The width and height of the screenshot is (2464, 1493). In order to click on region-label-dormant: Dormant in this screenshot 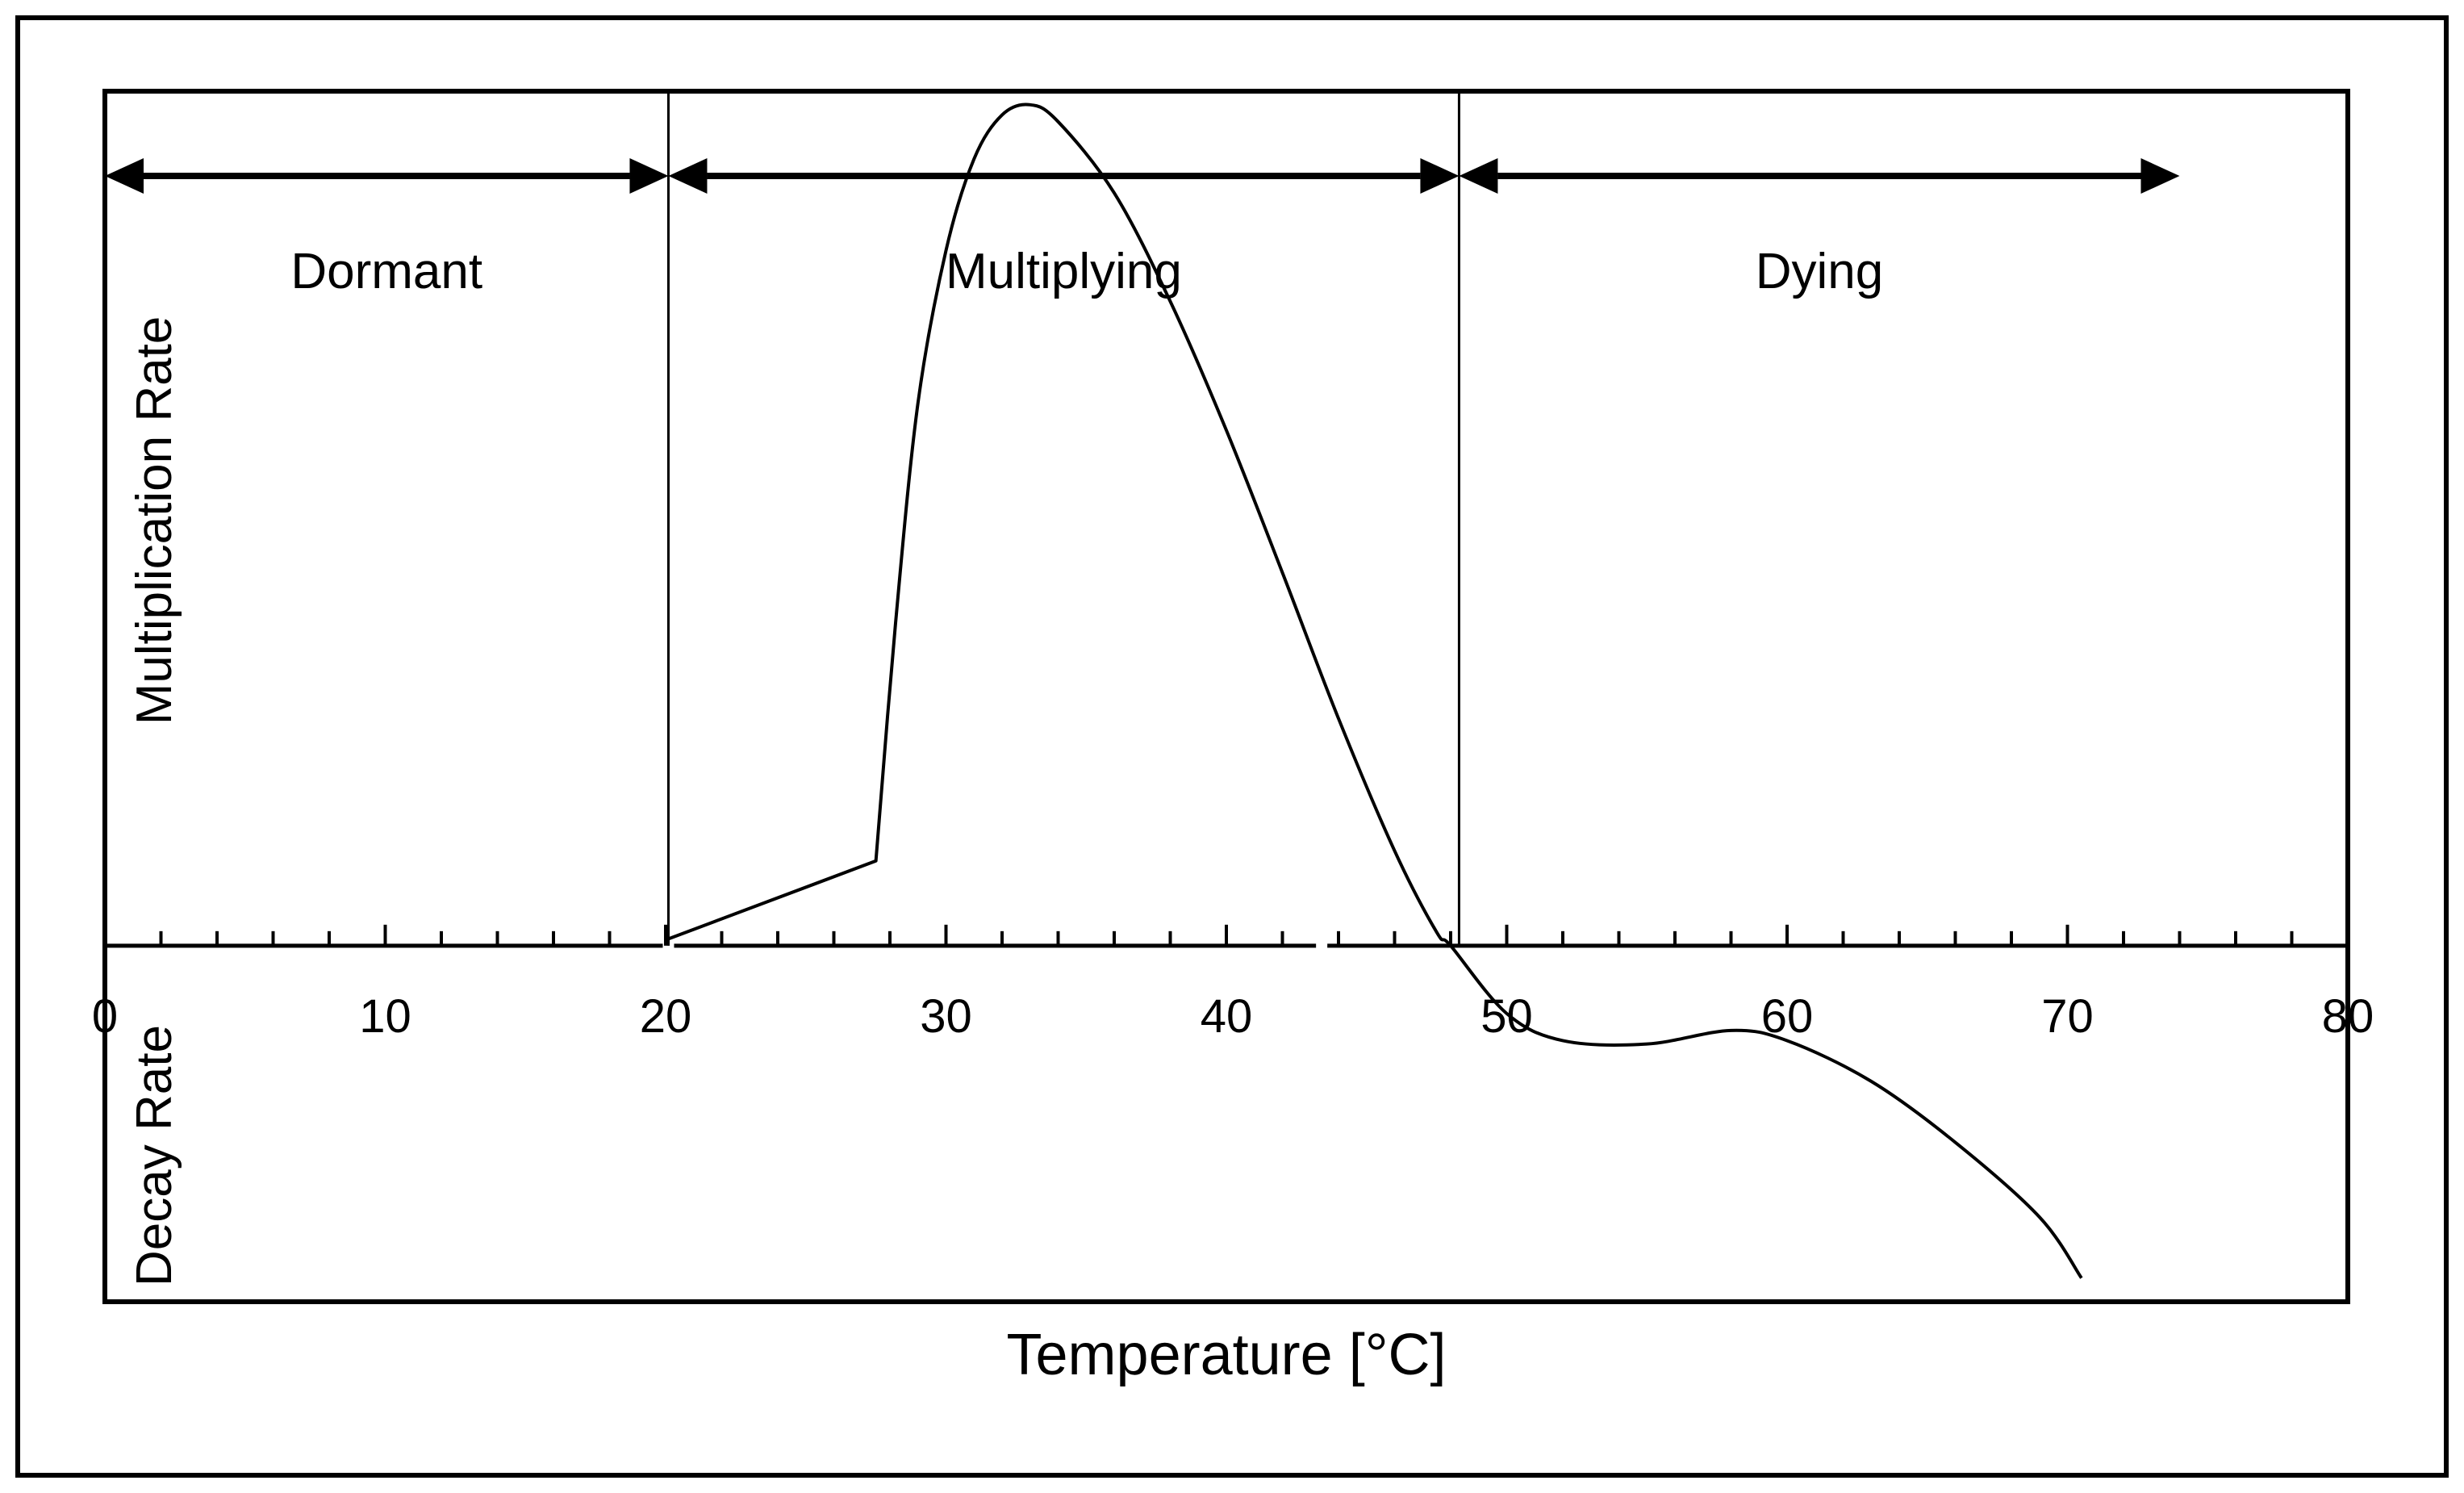, I will do `click(386, 271)`.